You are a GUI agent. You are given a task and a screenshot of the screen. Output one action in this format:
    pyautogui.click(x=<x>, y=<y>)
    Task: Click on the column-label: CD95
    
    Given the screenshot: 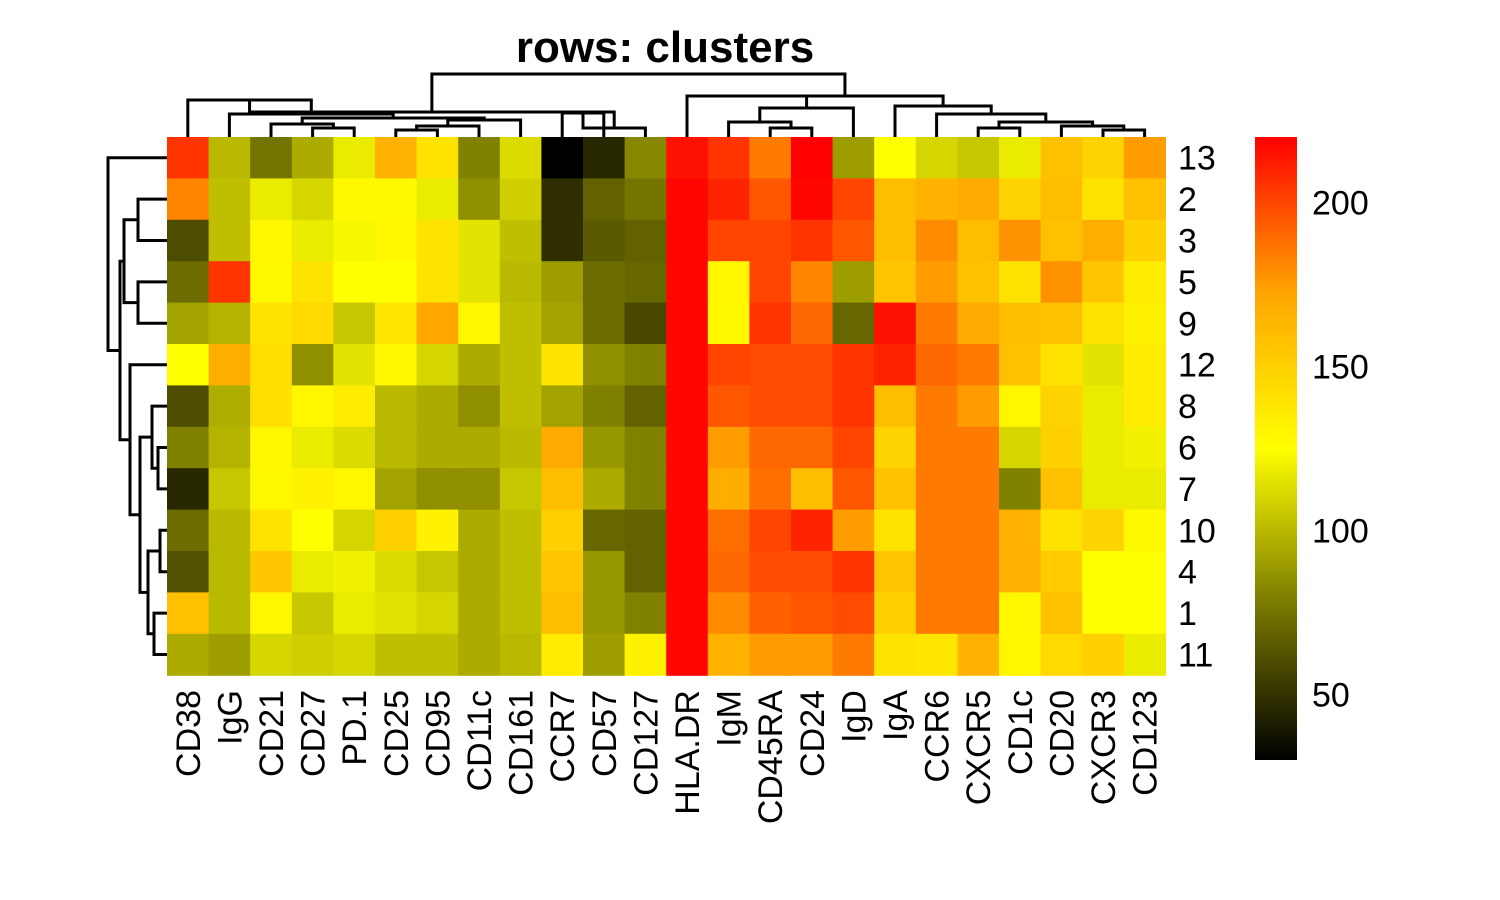 What is the action you would take?
    pyautogui.click(x=438, y=733)
    